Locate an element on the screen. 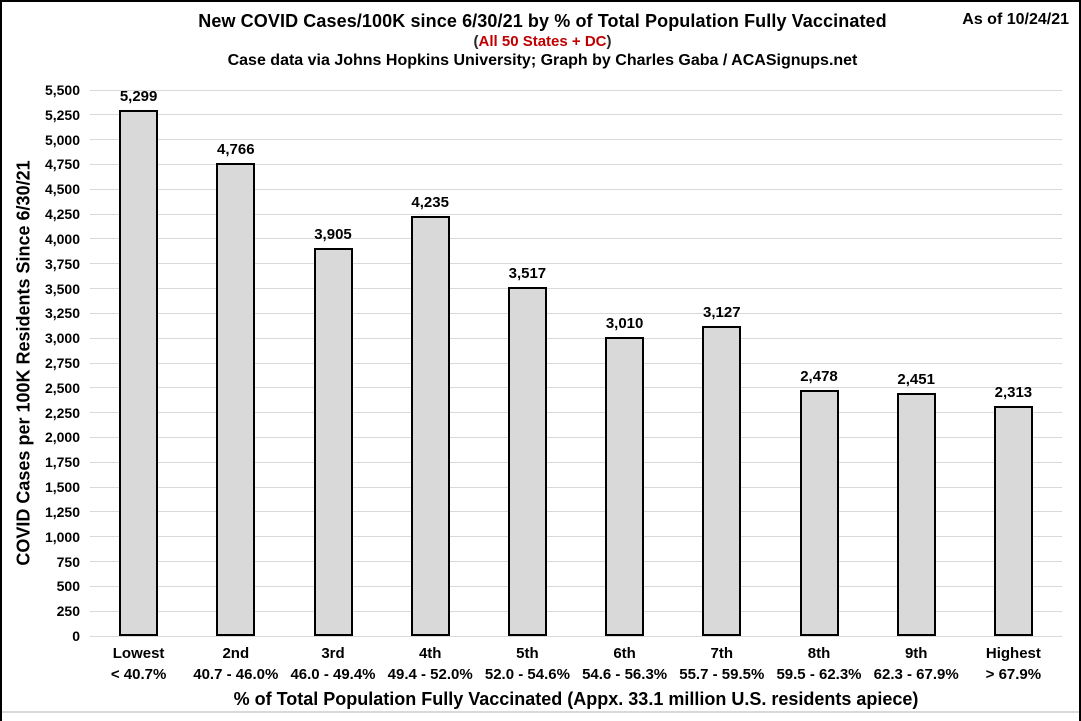 This screenshot has height=721, width=1081. x-category-label: Lowest < 40.7% is located at coordinates (138, 664).